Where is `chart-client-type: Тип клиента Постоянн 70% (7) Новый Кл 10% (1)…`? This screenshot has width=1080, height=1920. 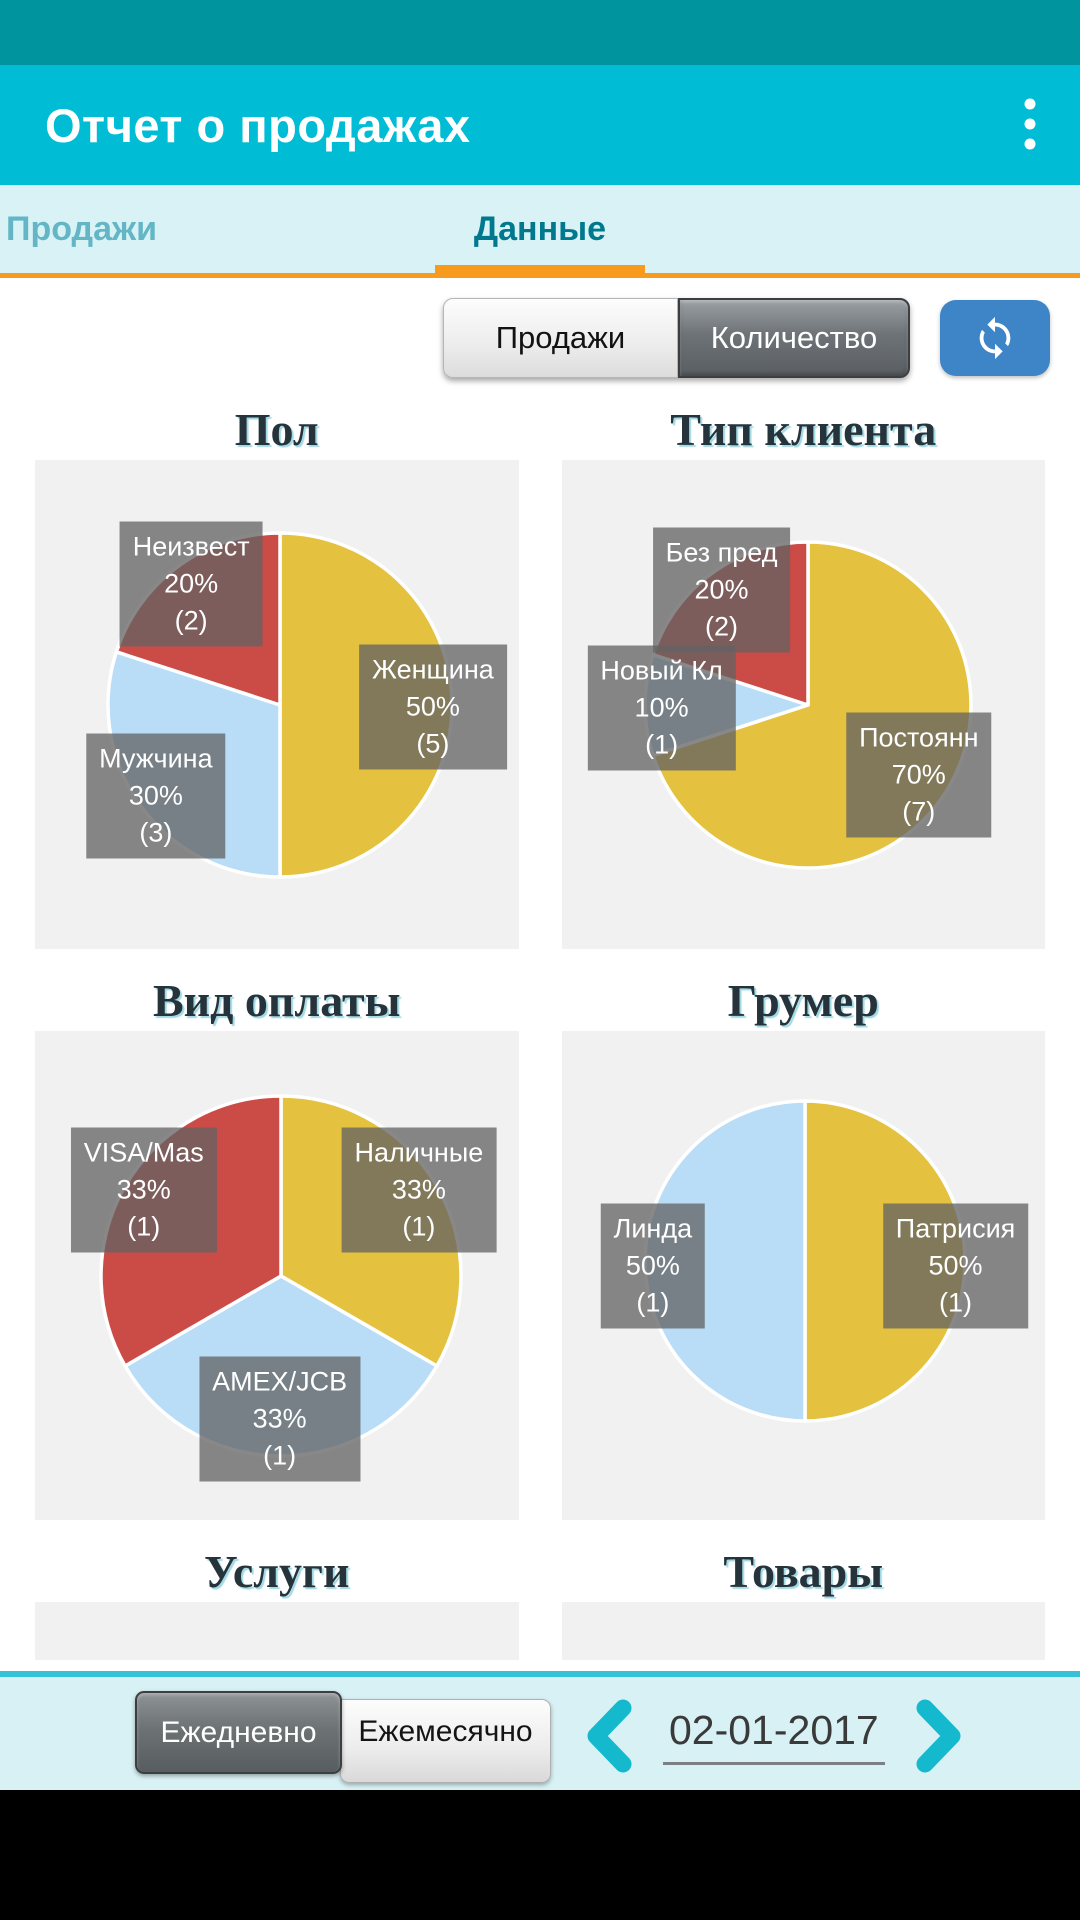 chart-client-type: Тип клиента Постоянн 70% (7) Новый Кл 10% (1)… is located at coordinates (803, 663).